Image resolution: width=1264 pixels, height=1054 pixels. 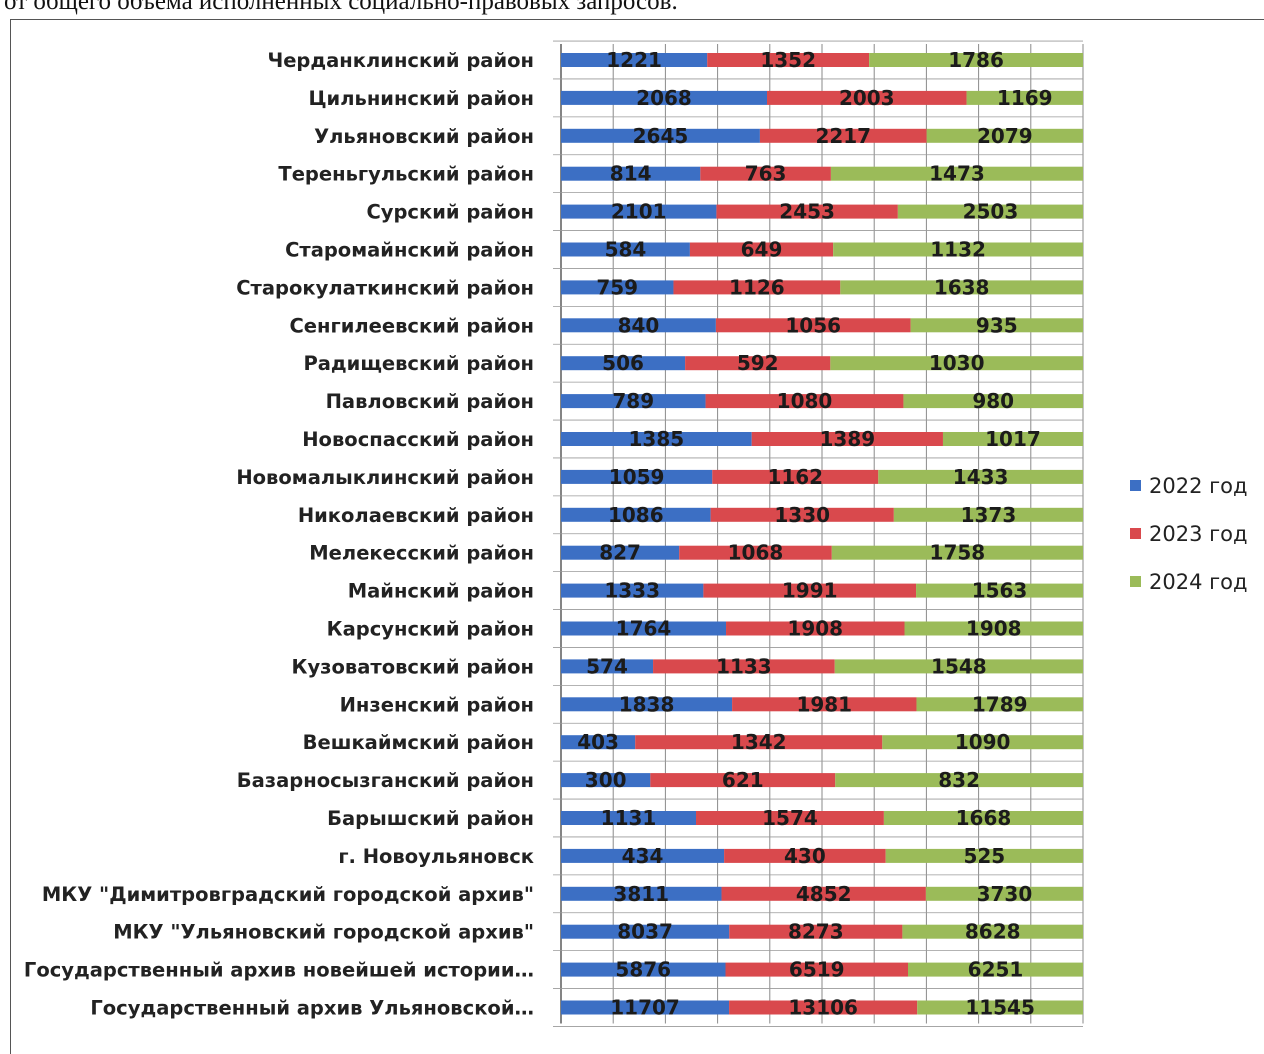 What do you see at coordinates (1198, 582) in the screenshot?
I see `legend-label: 2024 год` at bounding box center [1198, 582].